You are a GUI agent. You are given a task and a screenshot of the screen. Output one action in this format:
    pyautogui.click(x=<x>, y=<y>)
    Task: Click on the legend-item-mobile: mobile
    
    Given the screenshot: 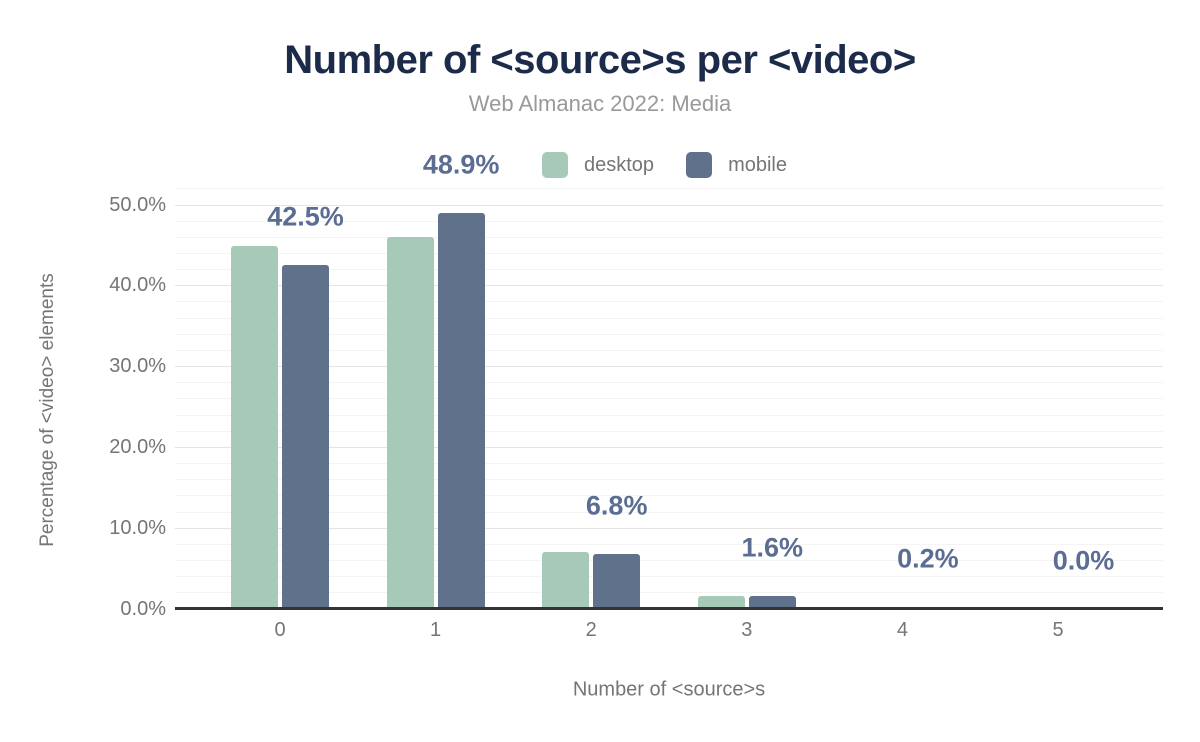 What is the action you would take?
    pyautogui.click(x=736, y=165)
    